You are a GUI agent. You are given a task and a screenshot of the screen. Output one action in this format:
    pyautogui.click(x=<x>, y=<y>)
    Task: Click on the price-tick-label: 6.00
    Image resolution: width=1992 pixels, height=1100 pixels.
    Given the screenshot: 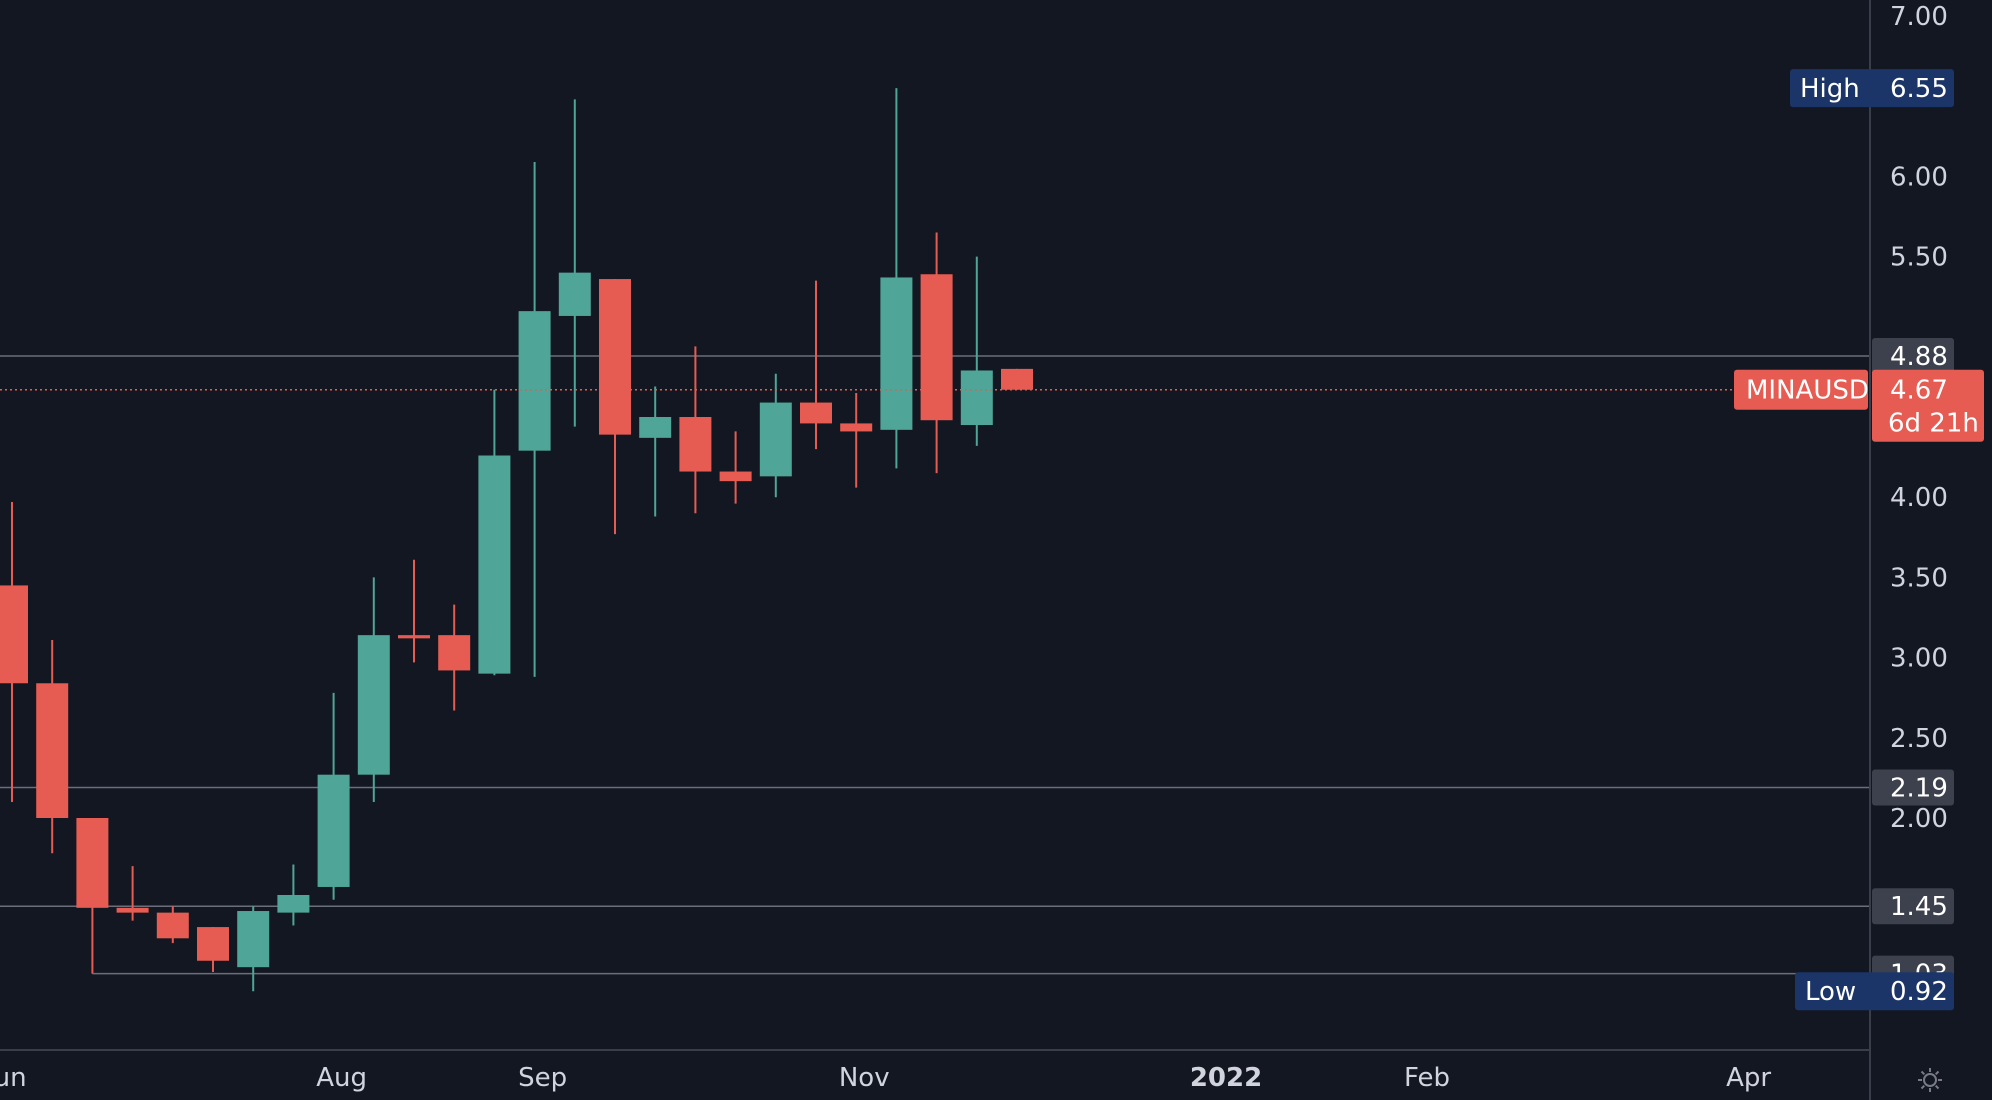 What is the action you would take?
    pyautogui.click(x=1919, y=177)
    